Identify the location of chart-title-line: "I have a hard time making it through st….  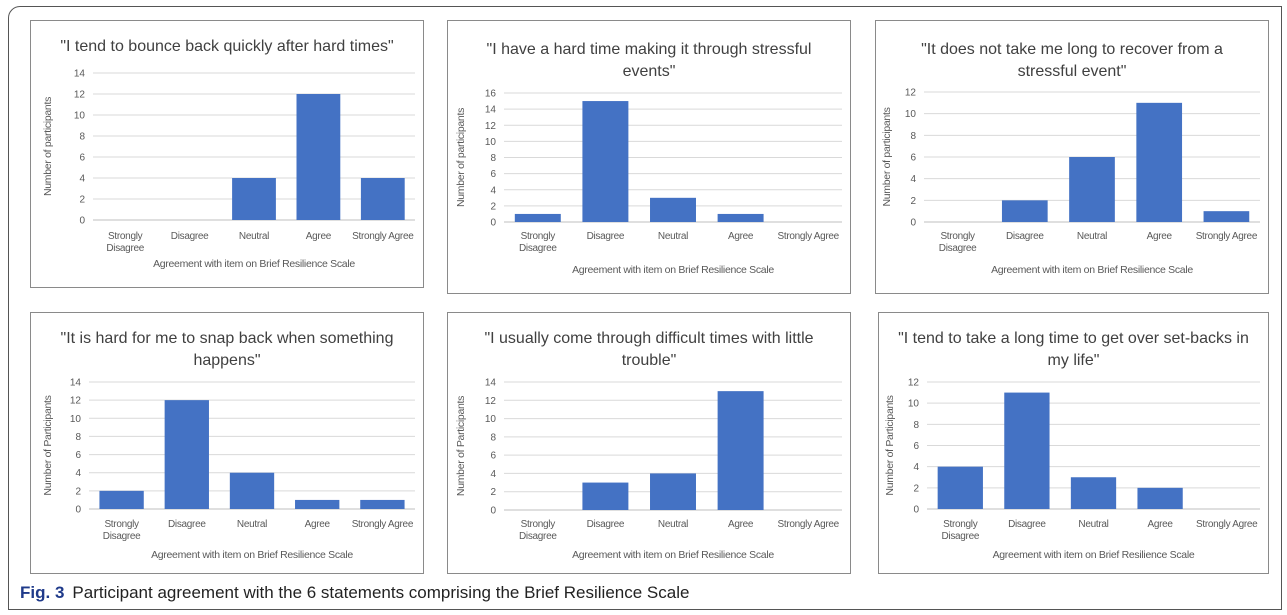
(649, 49).